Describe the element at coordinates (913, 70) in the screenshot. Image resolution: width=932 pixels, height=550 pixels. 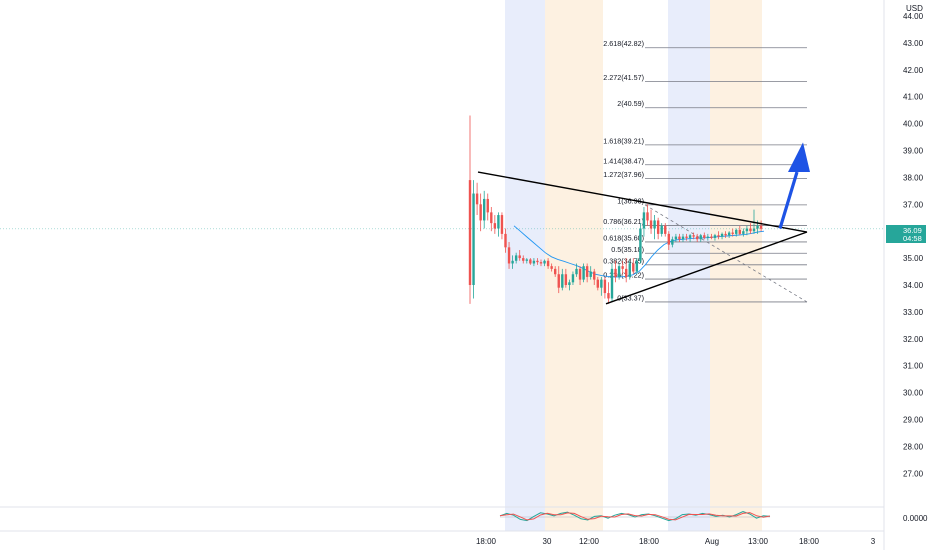
I see `price-tick-label: 42.00` at that location.